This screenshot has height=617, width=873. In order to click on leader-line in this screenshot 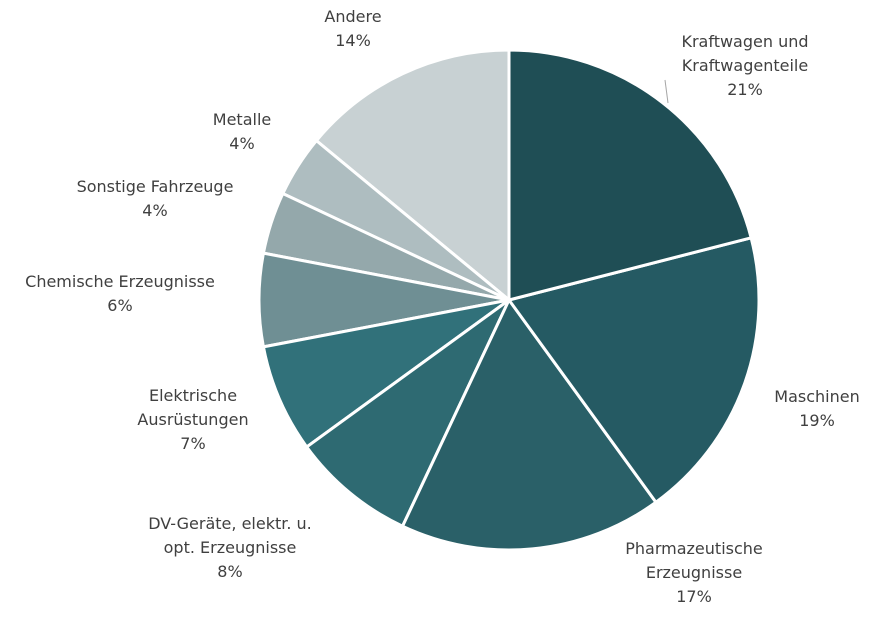, I will do `click(666, 91)`.